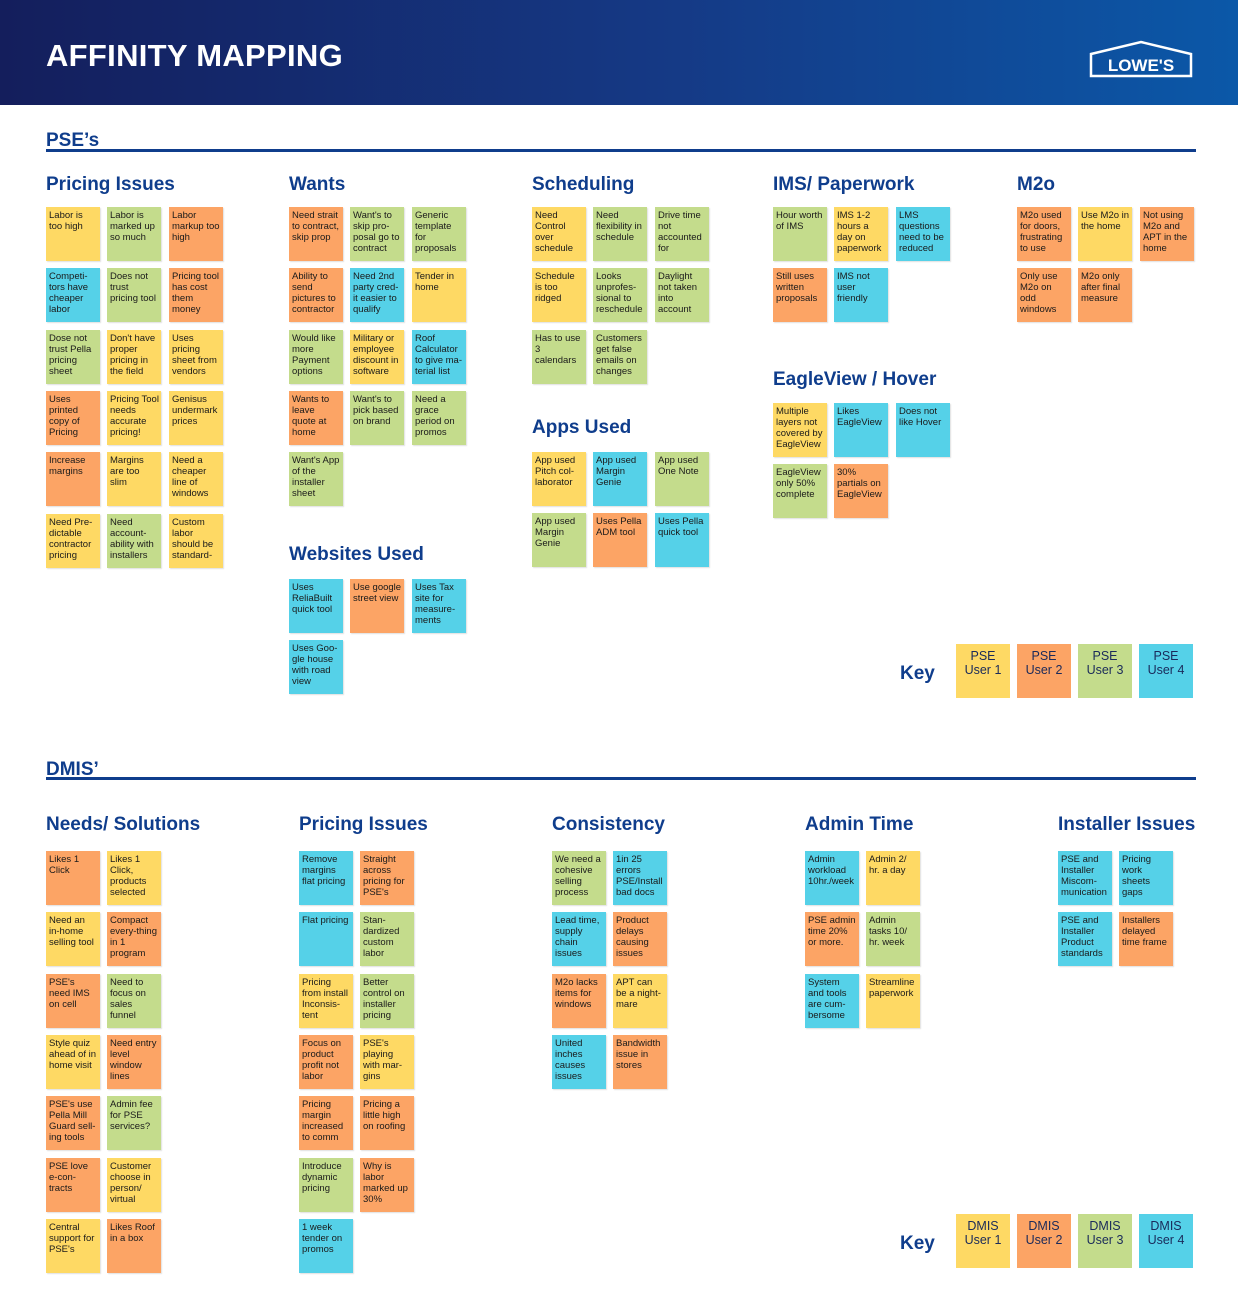 This screenshot has height=1293, width=1238. What do you see at coordinates (439, 357) in the screenshot?
I see `pse-wants-sticky-note: Roof Calculator to give ma-terial list` at bounding box center [439, 357].